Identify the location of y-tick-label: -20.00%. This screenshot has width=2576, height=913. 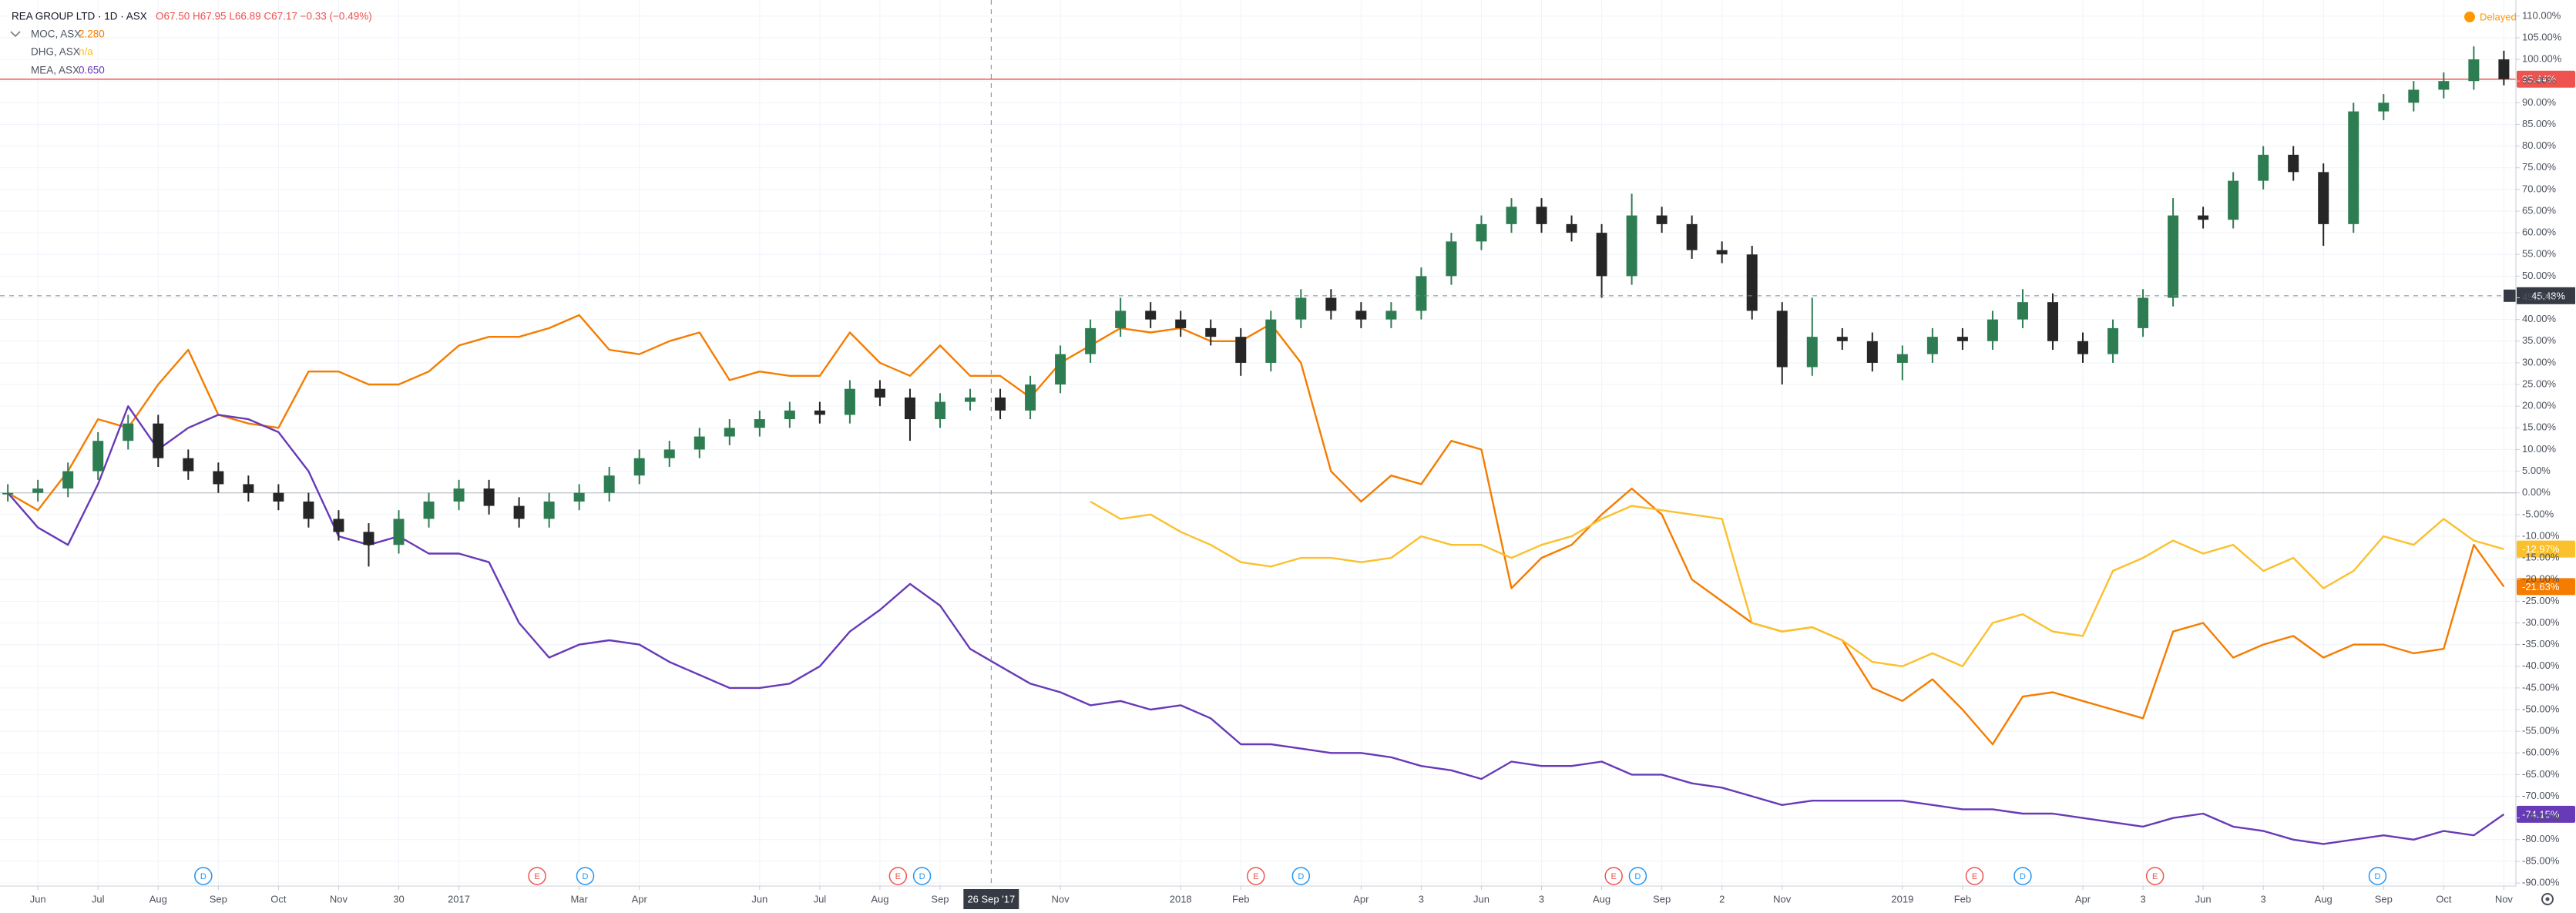
(2541, 579).